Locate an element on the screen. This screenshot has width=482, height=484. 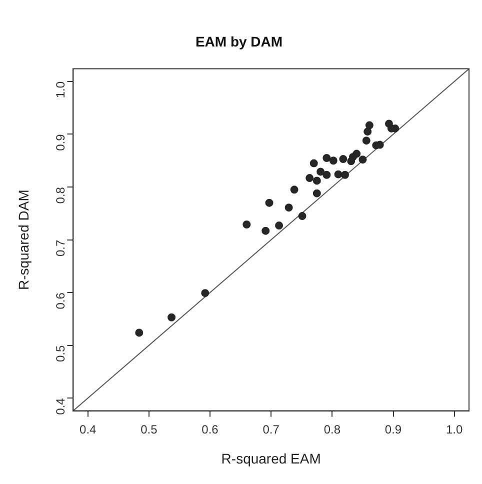
x-tick-label: 0.8 is located at coordinates (332, 429).